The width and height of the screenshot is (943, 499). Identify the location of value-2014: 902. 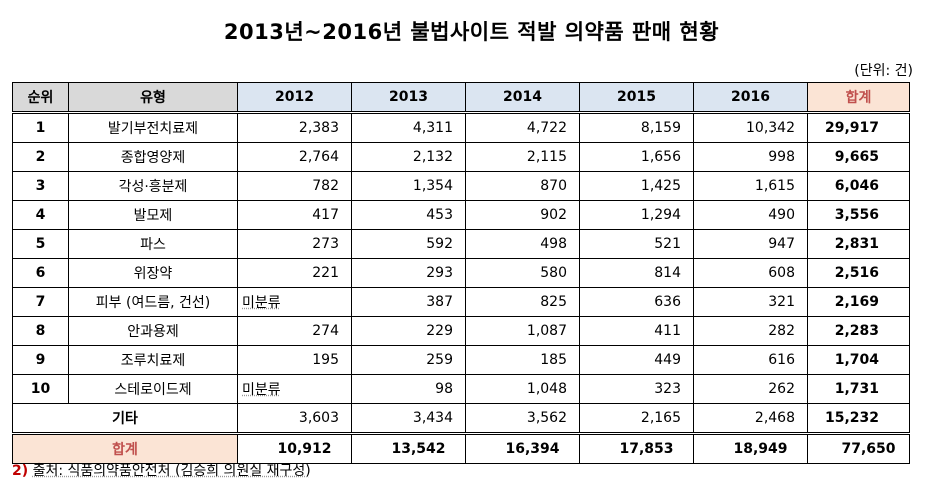
(522, 215).